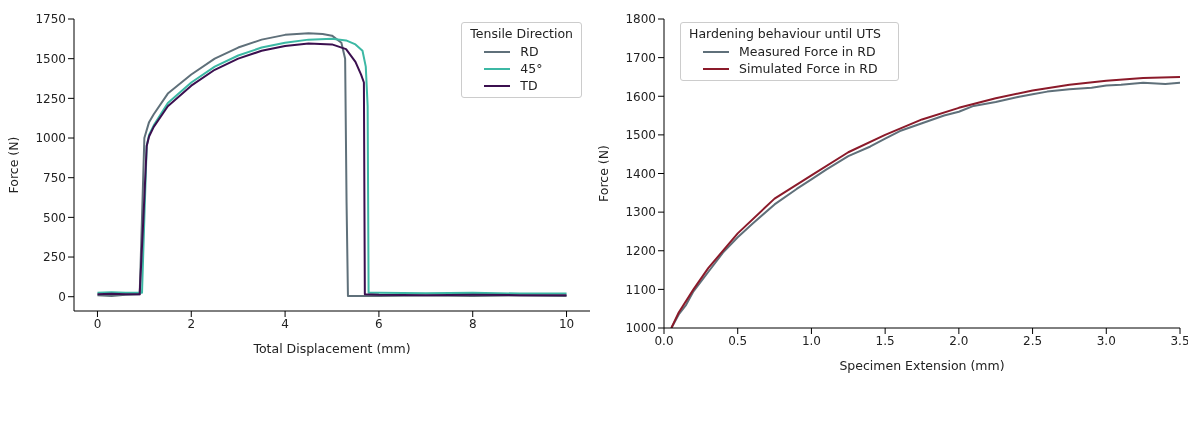 Image resolution: width=1195 pixels, height=435 pixels. I want to click on x-tick-label: 0.0, so click(664, 340).